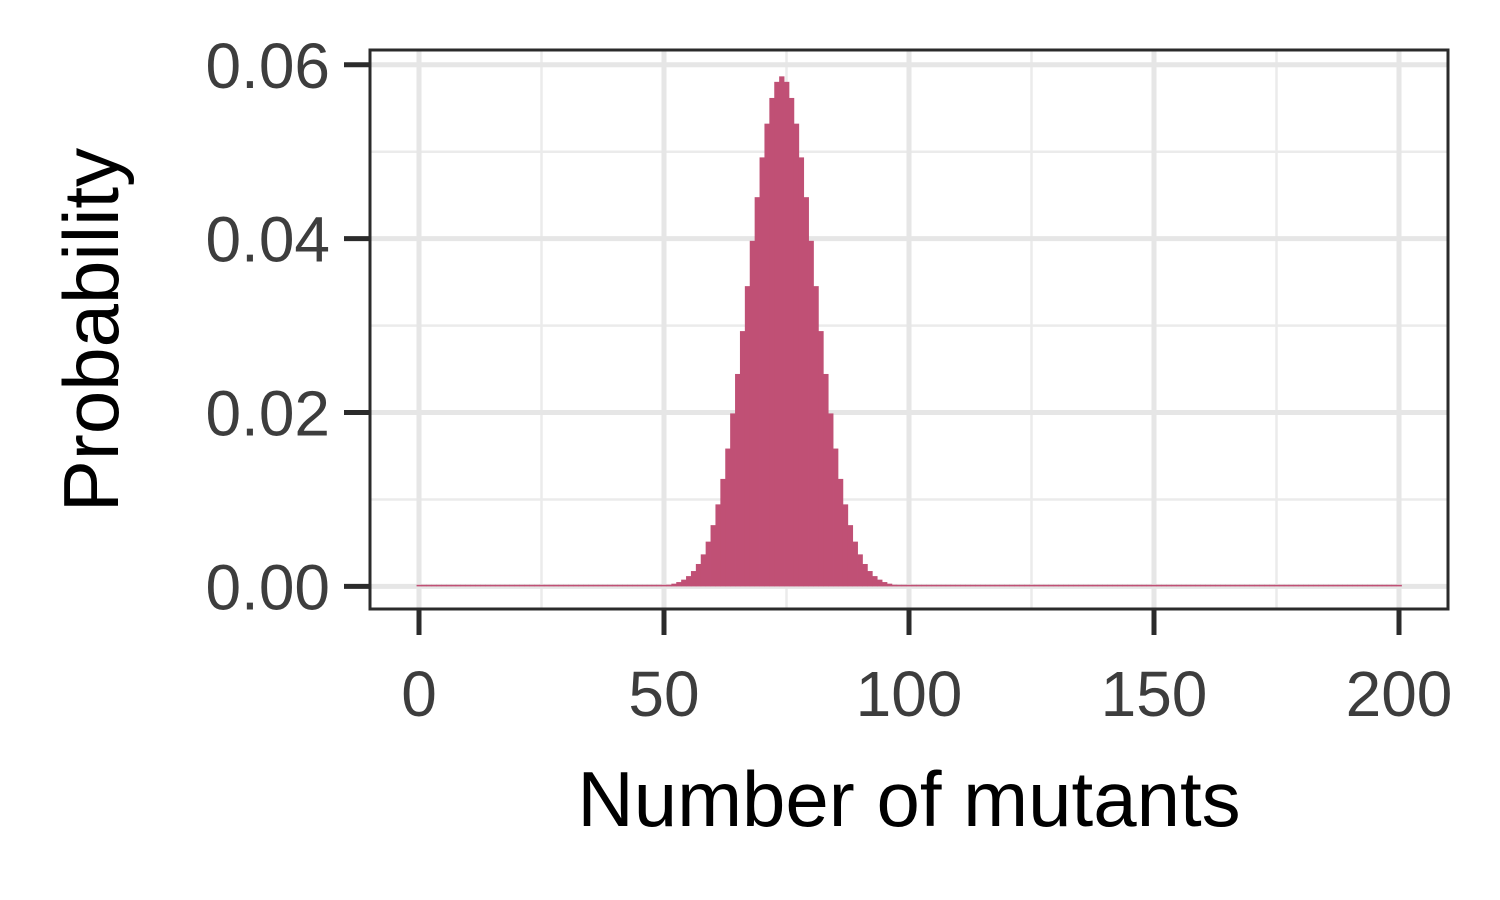 This screenshot has height=900, width=1500. Describe the element at coordinates (267, 66) in the screenshot. I see `y-tick-label: 0.06` at that location.